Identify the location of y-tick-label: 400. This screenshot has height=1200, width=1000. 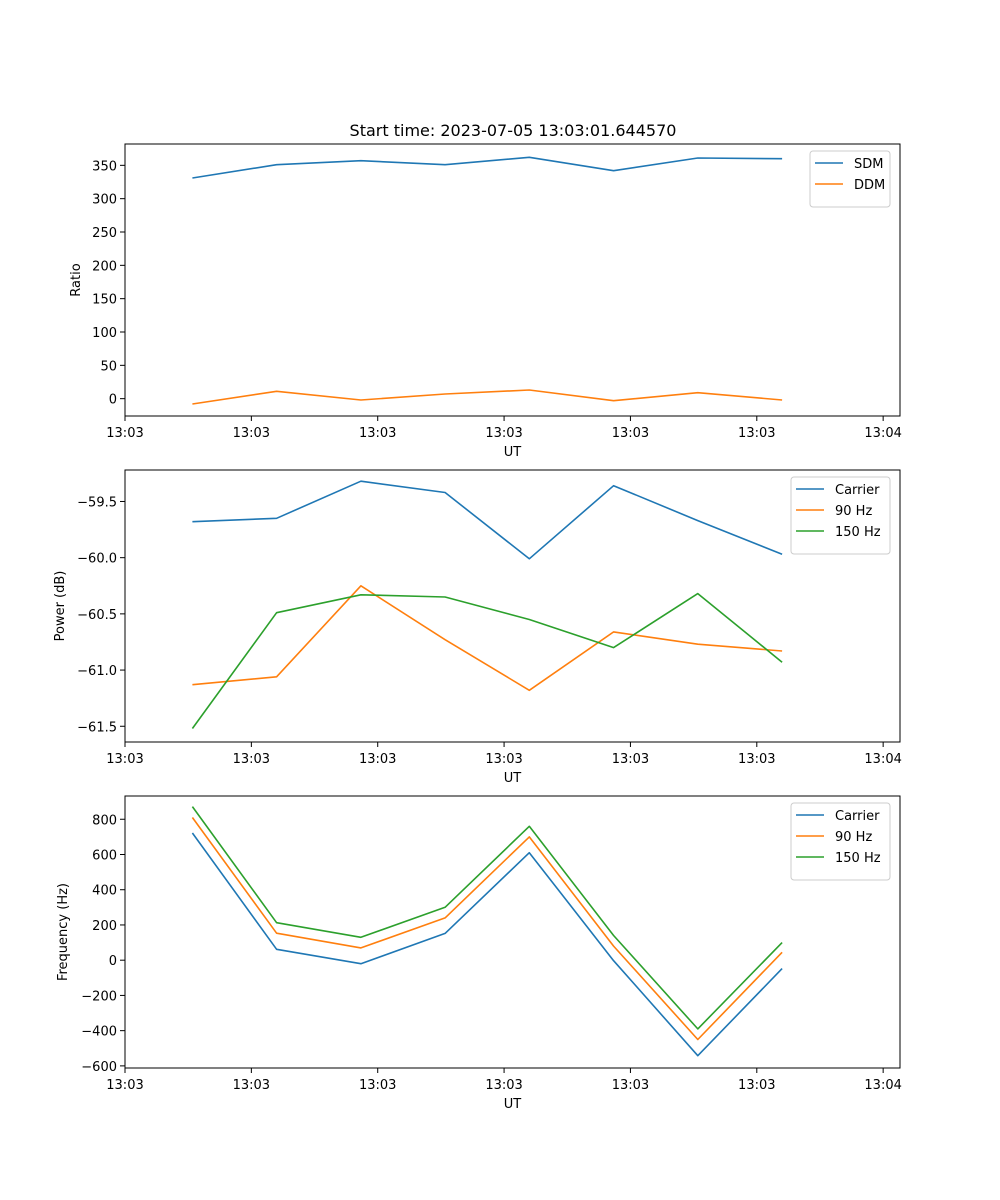
(104, 891).